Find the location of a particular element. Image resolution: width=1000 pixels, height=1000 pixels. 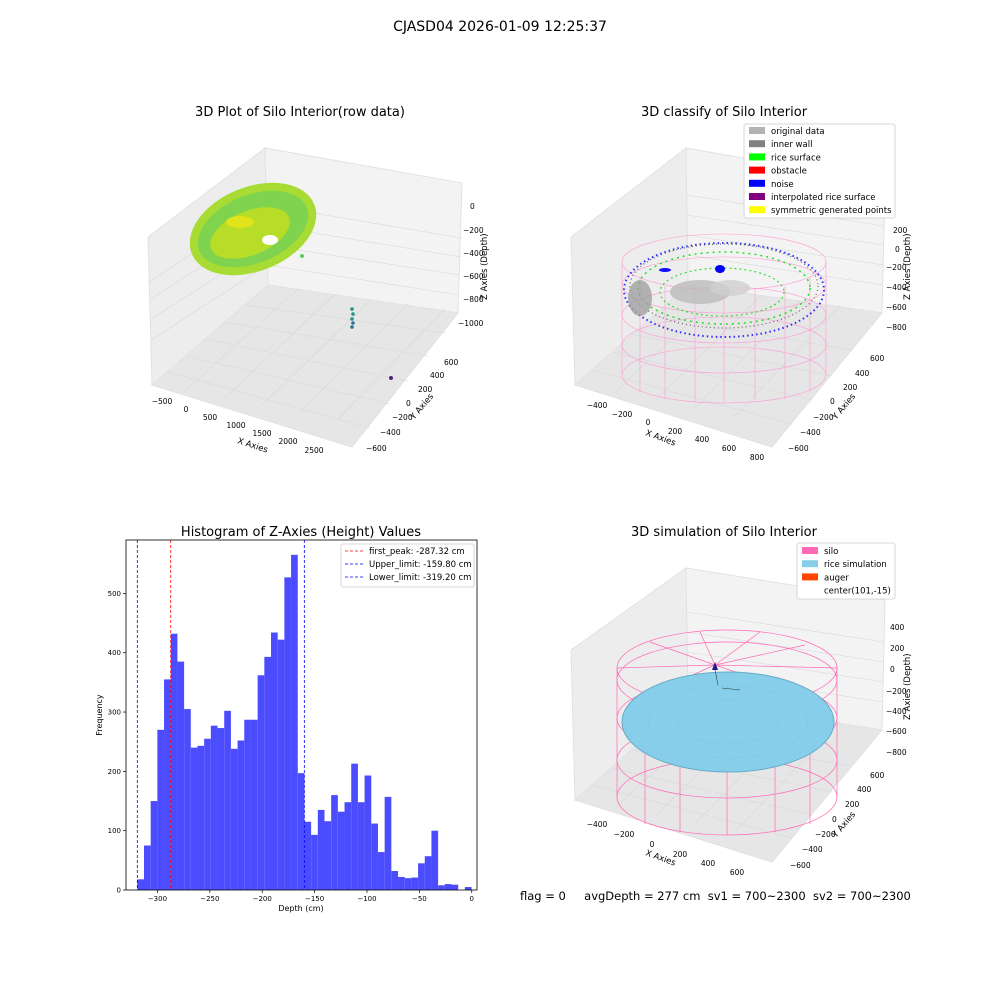

panel-title: 3D simulation of Silo Interior is located at coordinates (724, 532).